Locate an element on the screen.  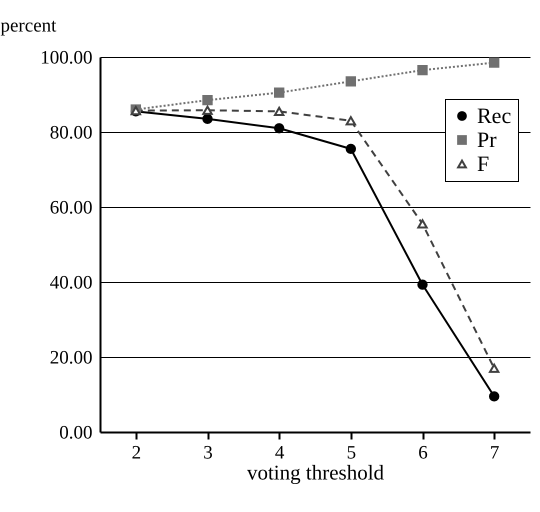
y-axis-title: percent is located at coordinates (29, 26).